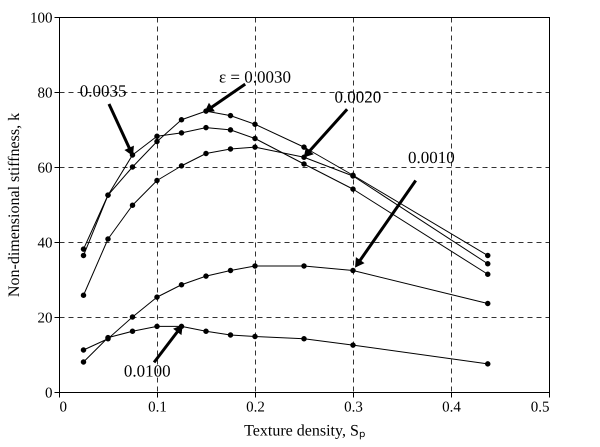  Describe the element at coordinates (45, 94) in the screenshot. I see `y-tick-label: 80` at that location.